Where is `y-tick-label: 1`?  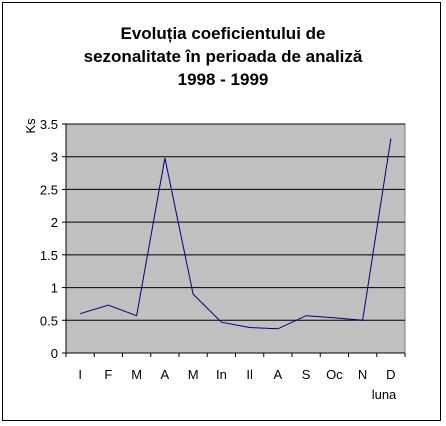 y-tick-label: 1 is located at coordinates (54, 288).